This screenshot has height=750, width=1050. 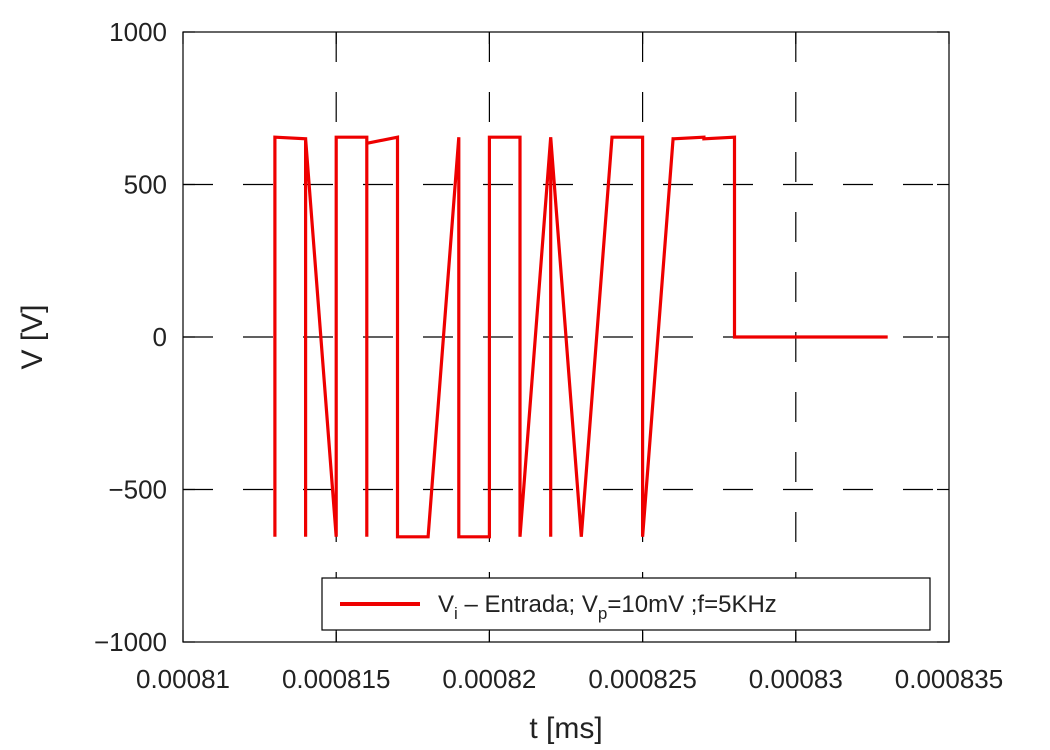 I want to click on y-axis-label: V [V], so click(x=32, y=336).